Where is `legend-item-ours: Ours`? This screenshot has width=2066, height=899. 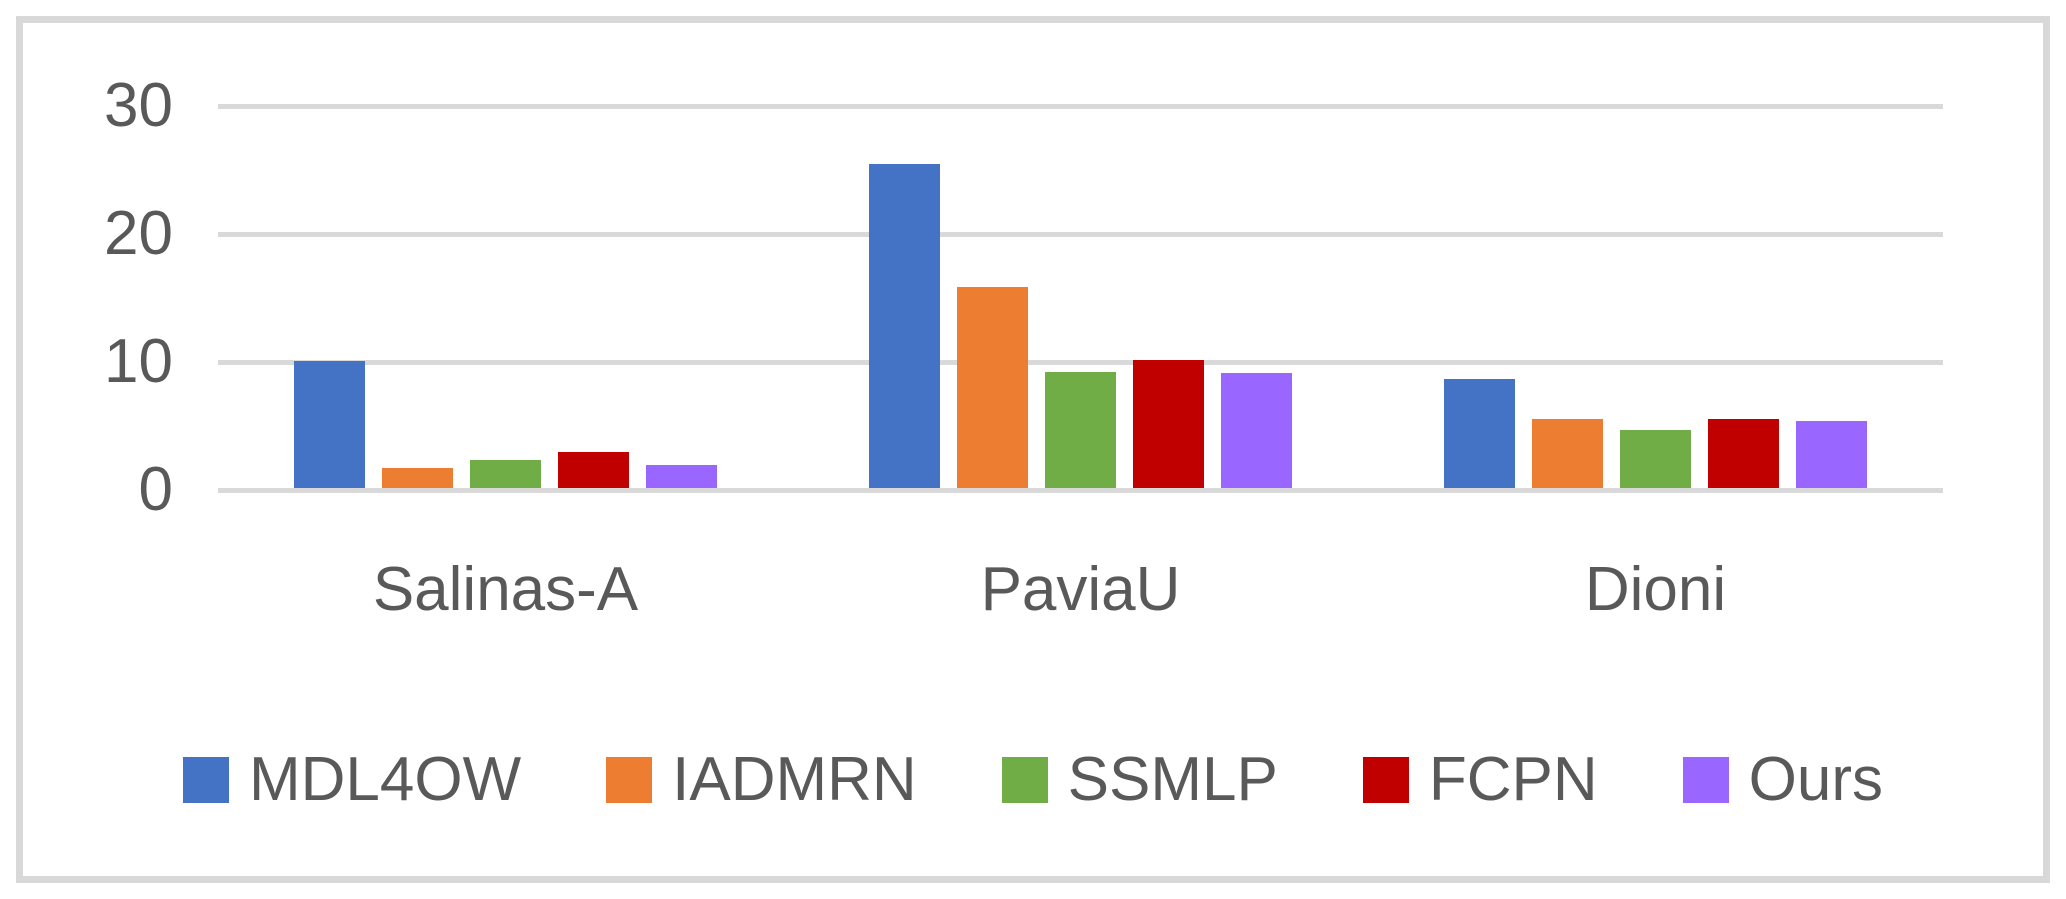 legend-item-ours: Ours is located at coordinates (1783, 779).